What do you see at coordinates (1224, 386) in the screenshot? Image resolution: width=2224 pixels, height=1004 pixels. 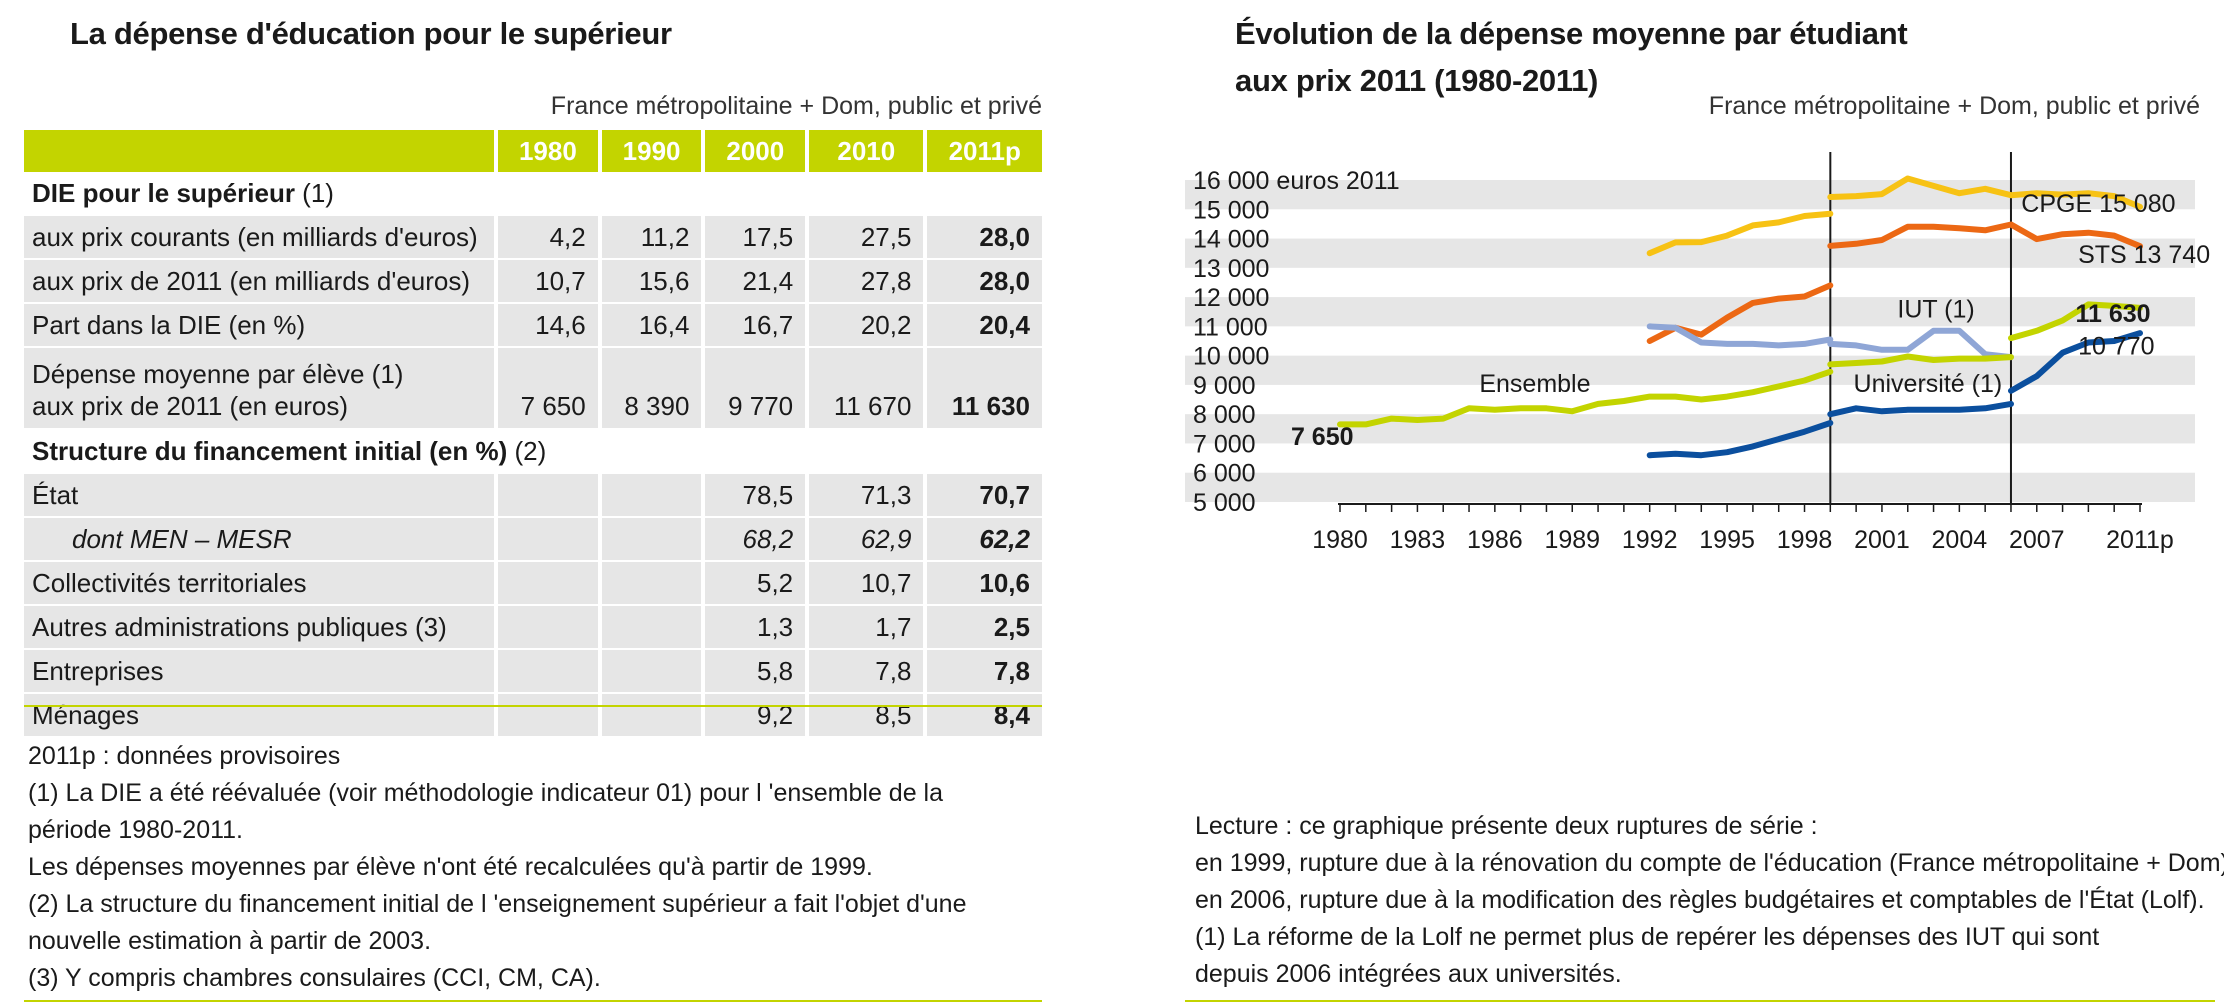 I see `y-tick-label: 9 000` at bounding box center [1224, 386].